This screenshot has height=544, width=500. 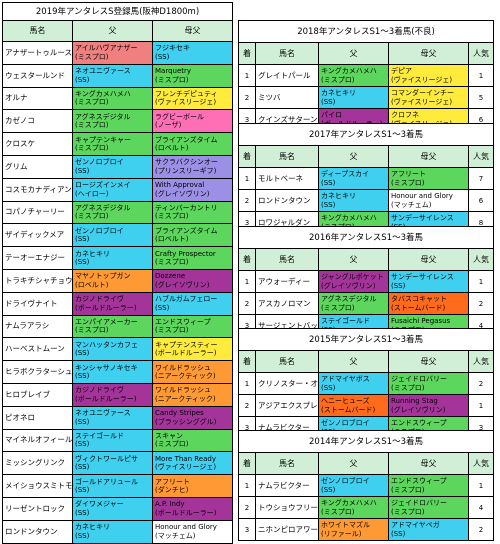 I want to click on sire-cell: キングカメハメハ(ミスプロ), so click(x=353, y=75).